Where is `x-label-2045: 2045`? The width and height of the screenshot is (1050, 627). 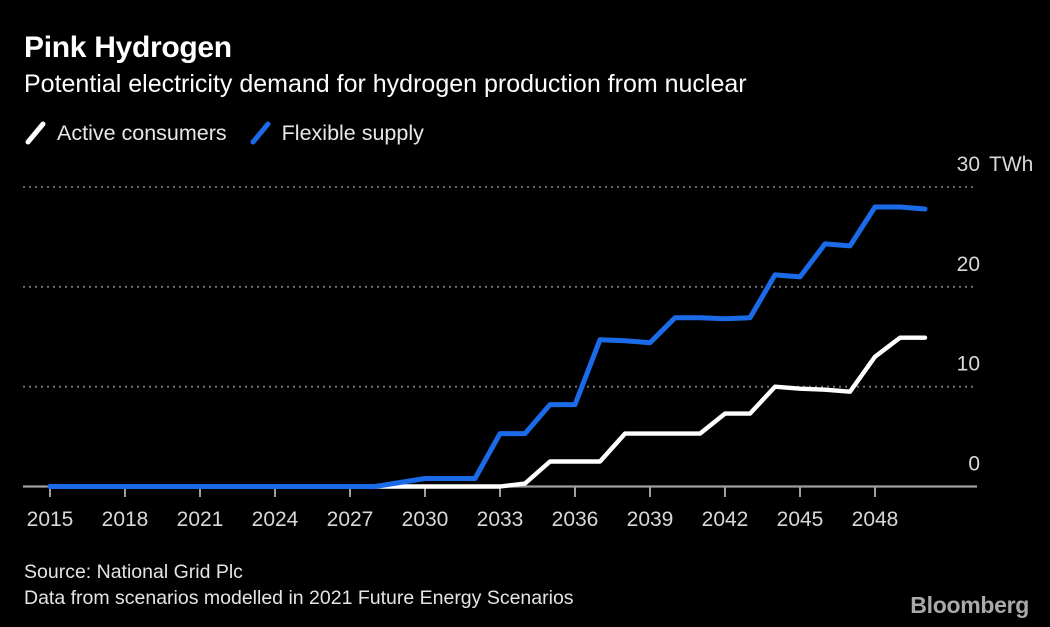
x-label-2045: 2045 is located at coordinates (800, 519).